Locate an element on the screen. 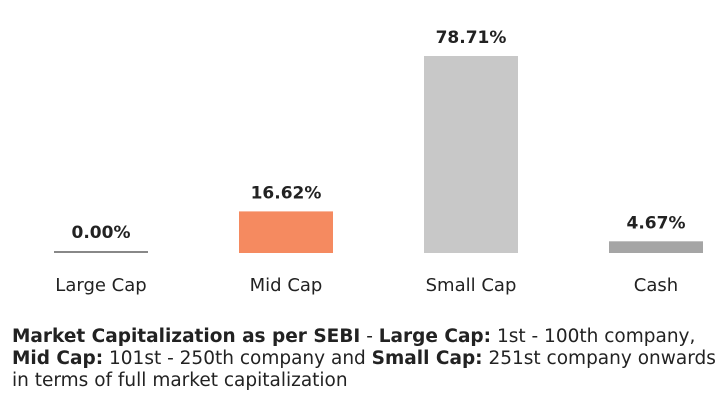 The height and width of the screenshot is (417, 728). footnote-small-cap-label: Small Cap: is located at coordinates (427, 358).